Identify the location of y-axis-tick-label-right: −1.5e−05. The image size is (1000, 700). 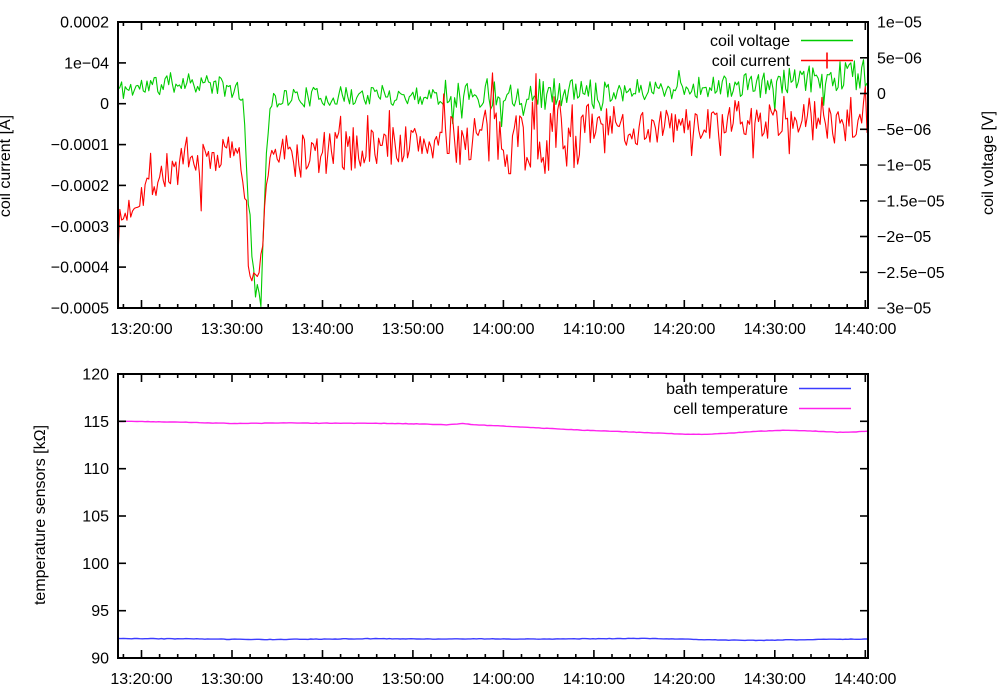
(911, 201).